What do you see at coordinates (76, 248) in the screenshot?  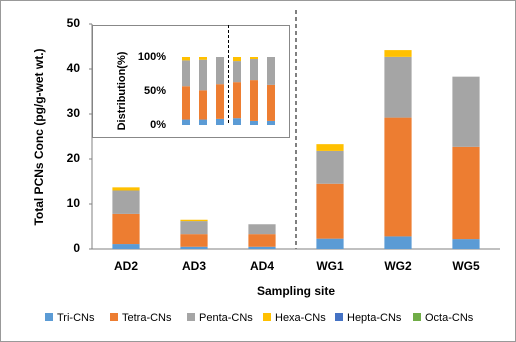 I see `y-tick-label: 0` at bounding box center [76, 248].